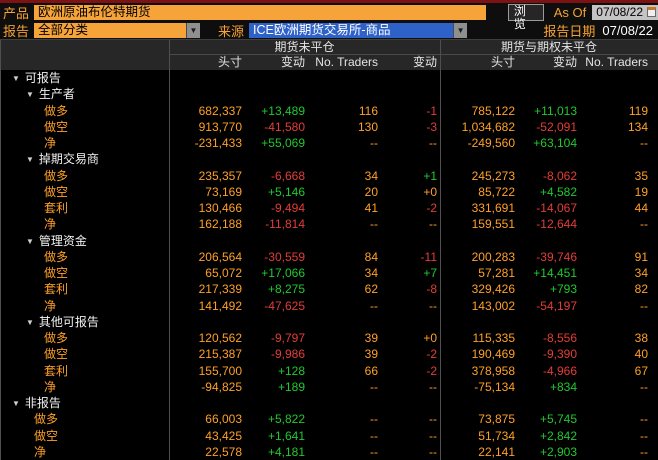  Describe the element at coordinates (223, 419) in the screenshot. I see `cell: 66,003` at that location.